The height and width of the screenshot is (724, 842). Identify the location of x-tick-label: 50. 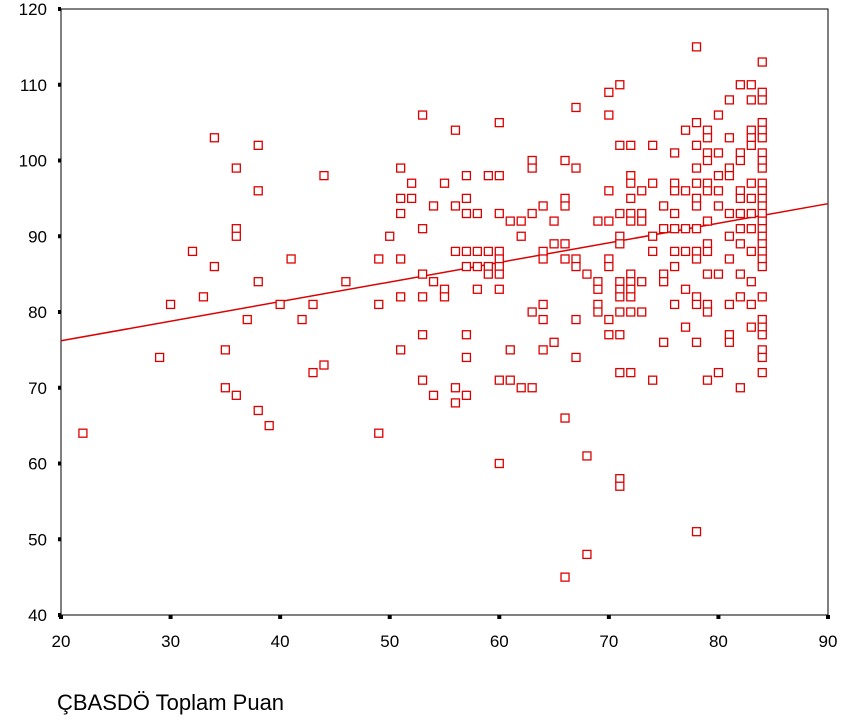
(389, 641).